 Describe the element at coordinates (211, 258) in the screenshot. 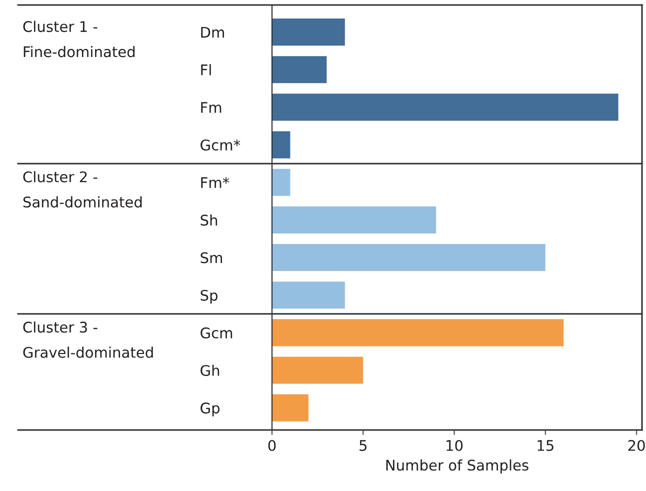

I see `y-tick-label: Sm` at that location.